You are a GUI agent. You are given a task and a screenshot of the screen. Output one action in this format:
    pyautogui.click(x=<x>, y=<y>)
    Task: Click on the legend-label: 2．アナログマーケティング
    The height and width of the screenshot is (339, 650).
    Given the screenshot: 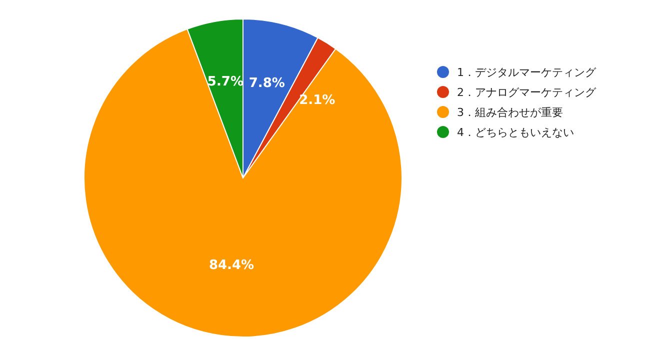 What is the action you would take?
    pyautogui.click(x=527, y=92)
    